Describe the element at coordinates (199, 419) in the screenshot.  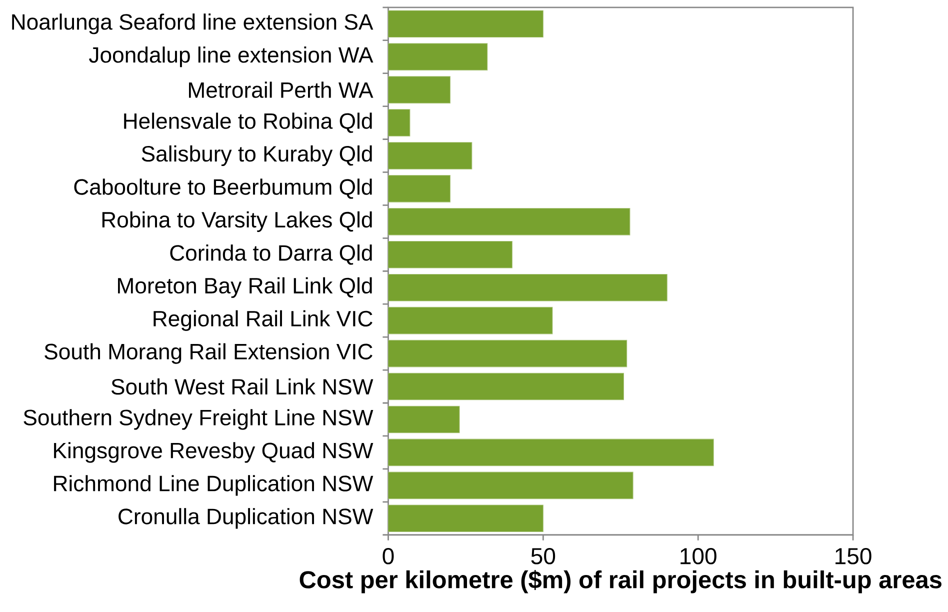
I see `y-tick-label: Southern Sydney Freight Line NSW` at that location.